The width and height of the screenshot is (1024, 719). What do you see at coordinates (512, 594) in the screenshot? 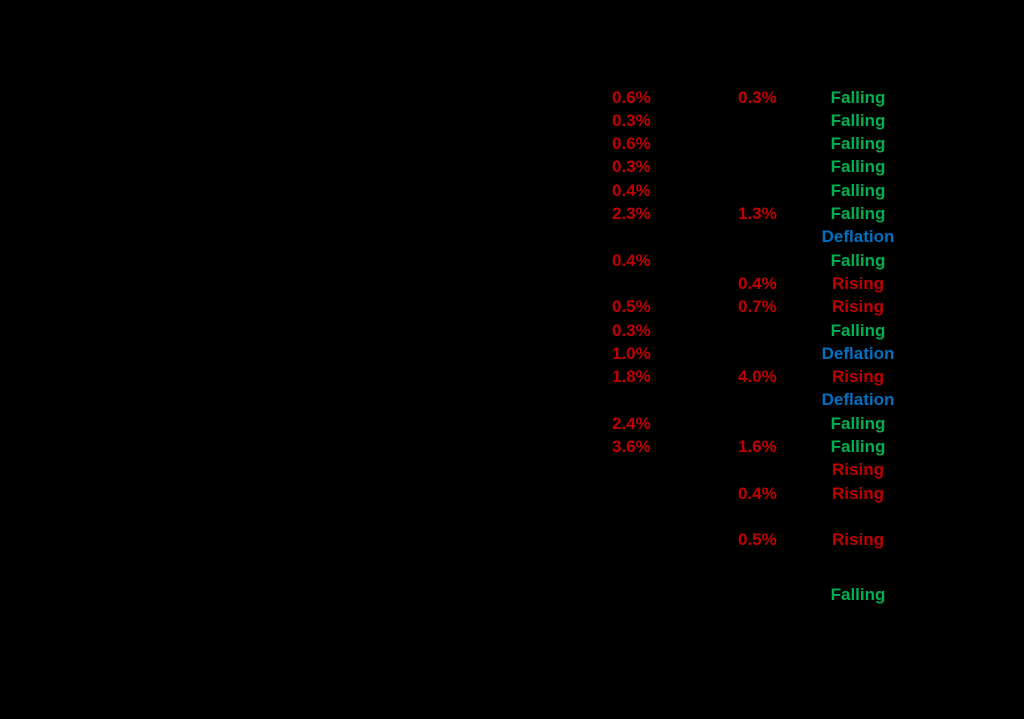
I see `table-row: Falling` at bounding box center [512, 594].